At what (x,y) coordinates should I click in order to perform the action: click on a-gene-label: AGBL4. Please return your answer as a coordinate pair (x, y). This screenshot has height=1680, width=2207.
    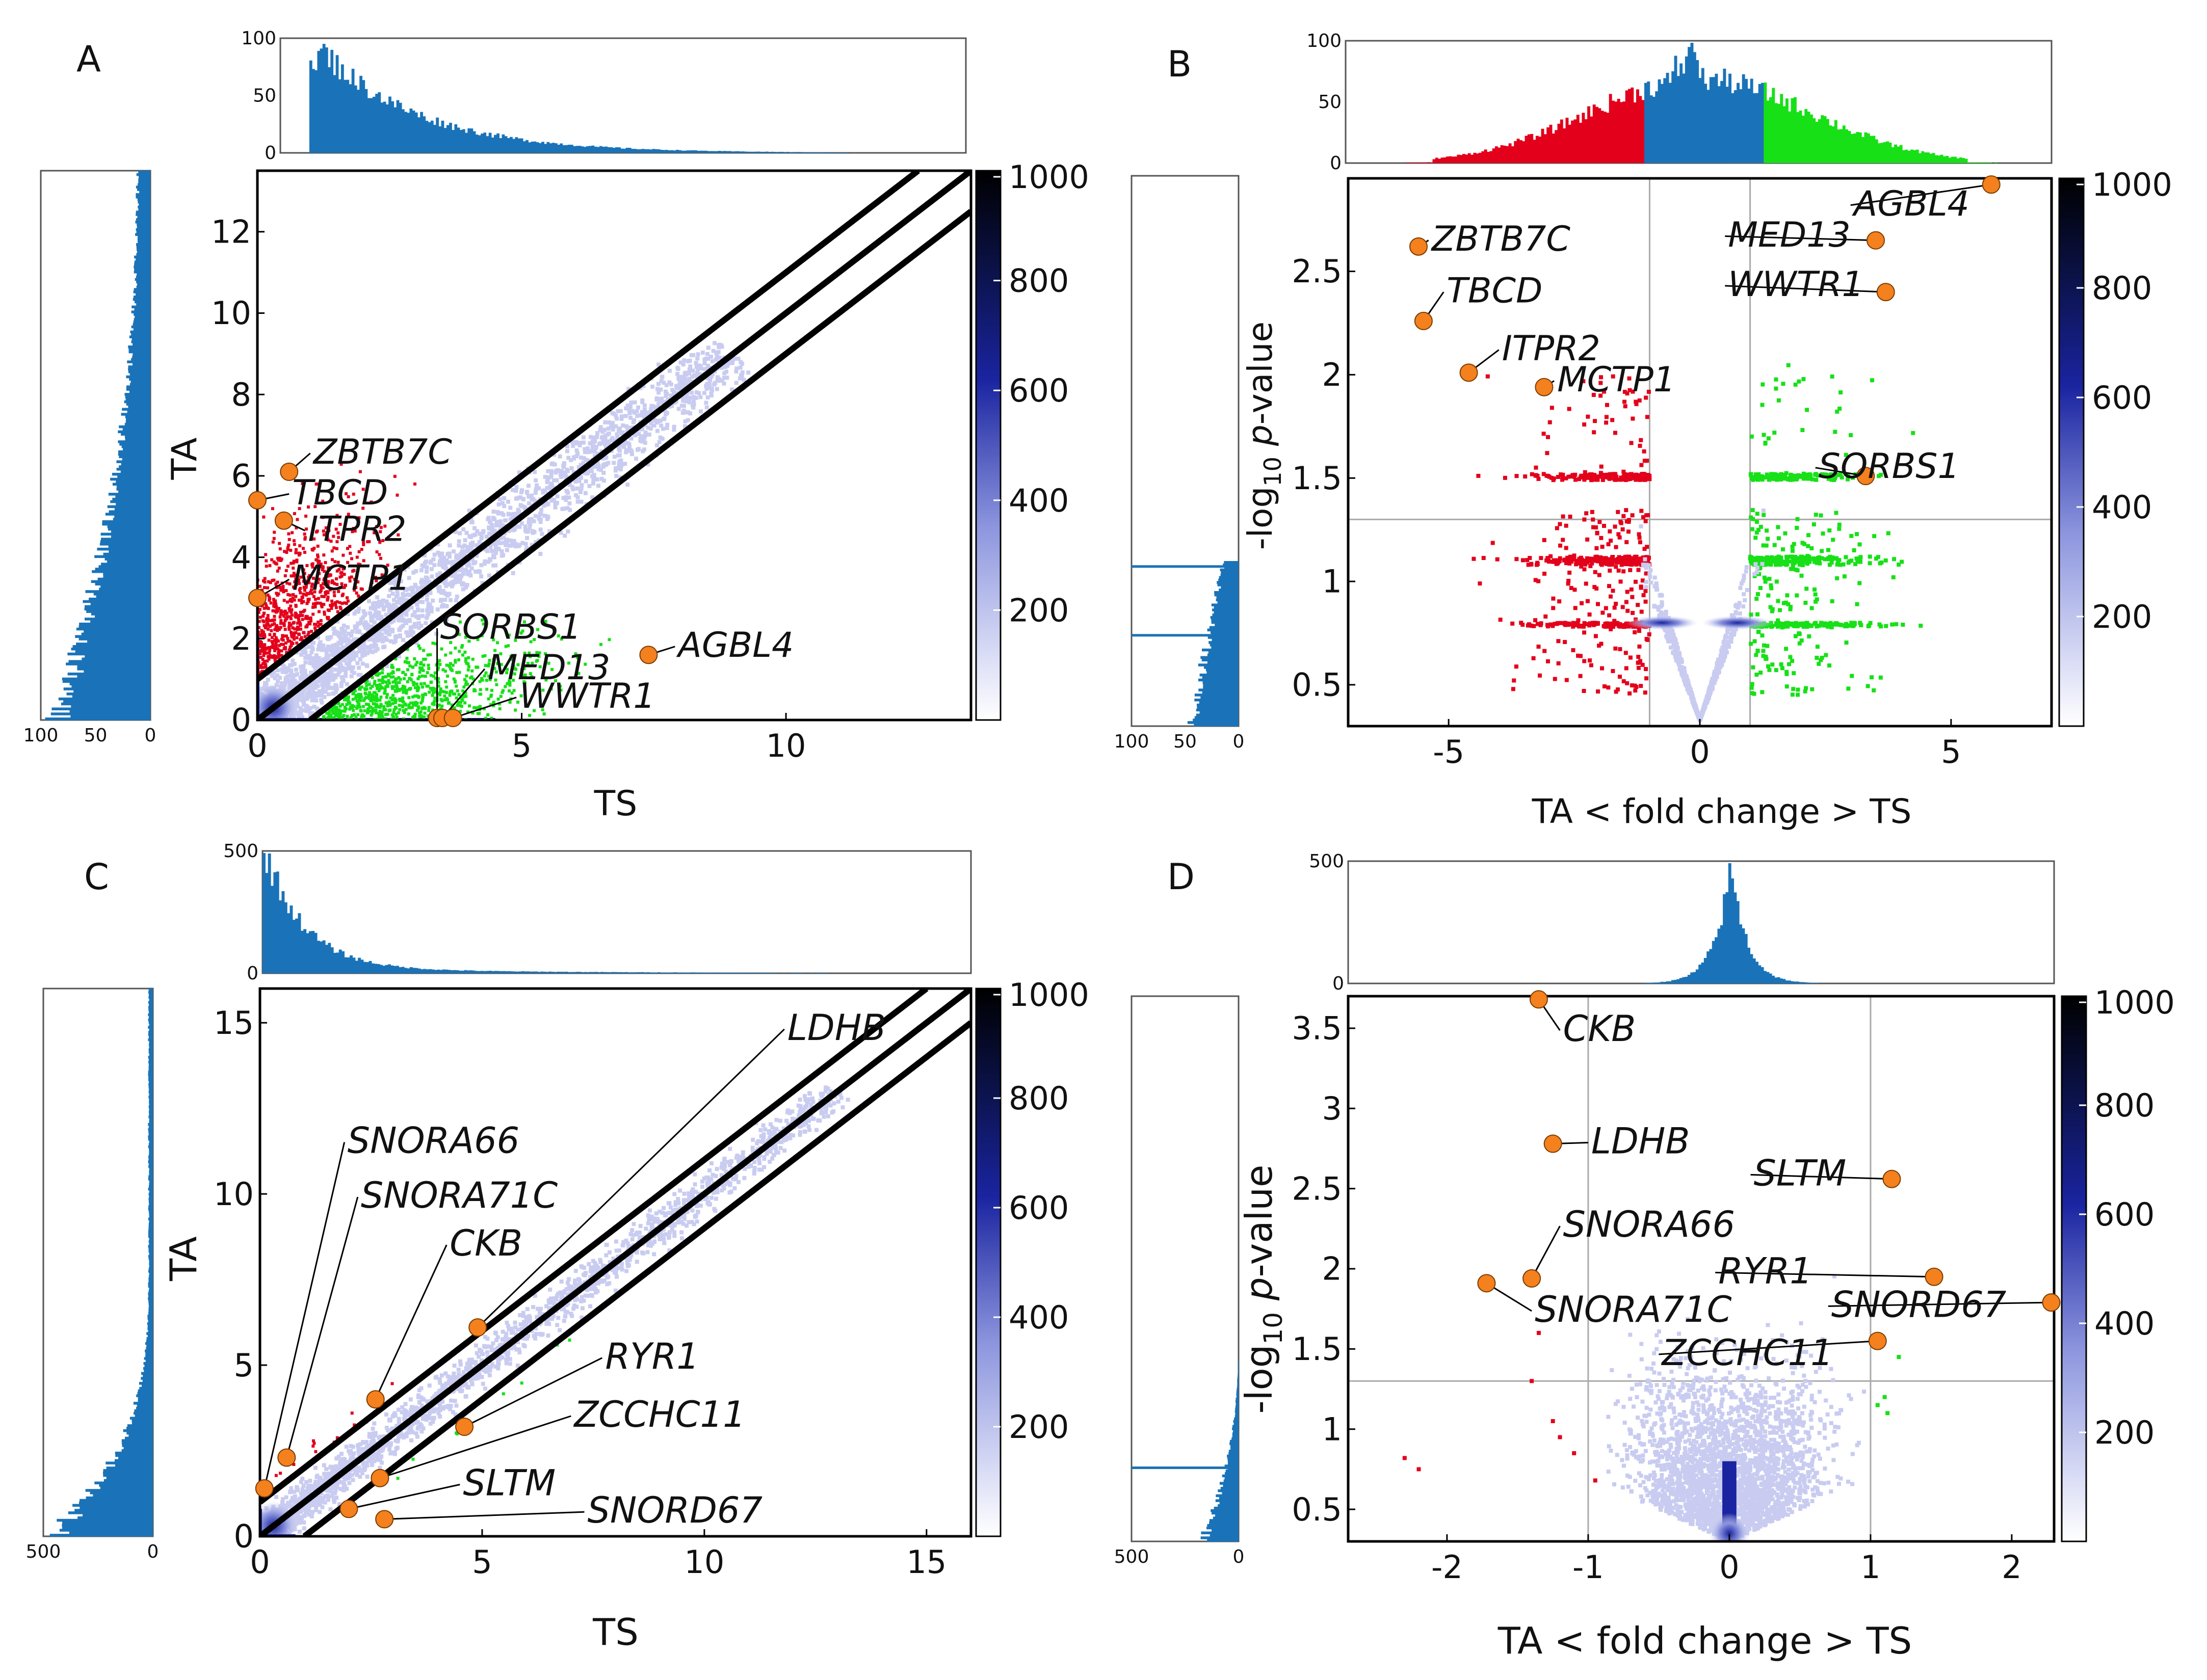
    Looking at the image, I should click on (735, 645).